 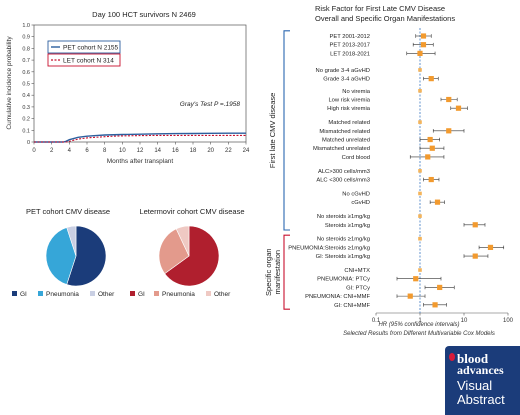 I want to click on legend: PET cohort N 2155 LET cohort N 314, so click(x=84, y=53).